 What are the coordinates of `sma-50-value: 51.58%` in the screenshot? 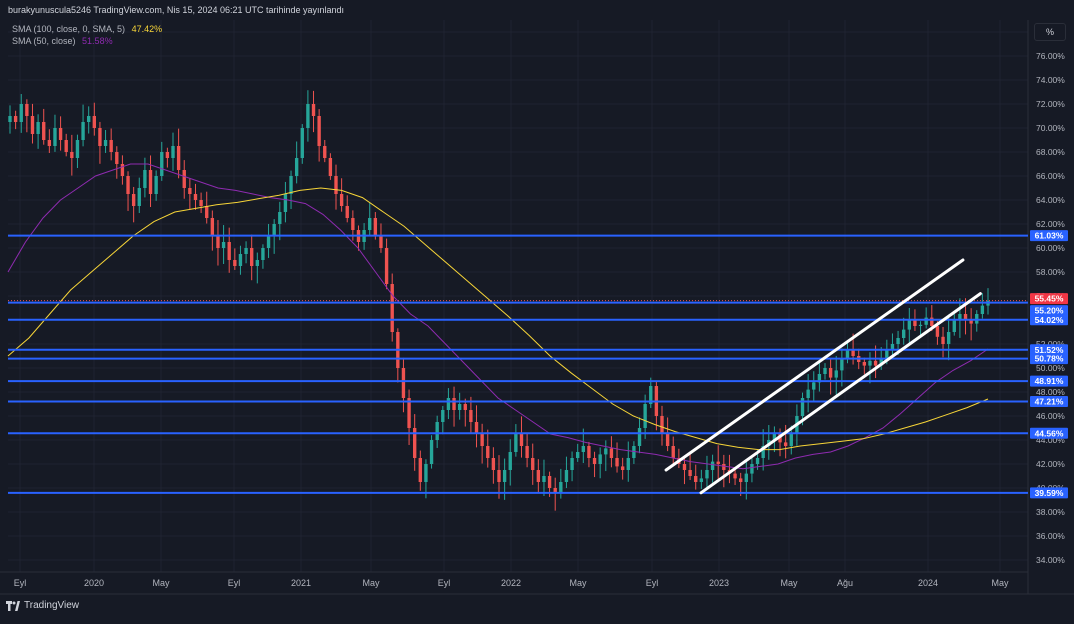 It's located at (97, 41).